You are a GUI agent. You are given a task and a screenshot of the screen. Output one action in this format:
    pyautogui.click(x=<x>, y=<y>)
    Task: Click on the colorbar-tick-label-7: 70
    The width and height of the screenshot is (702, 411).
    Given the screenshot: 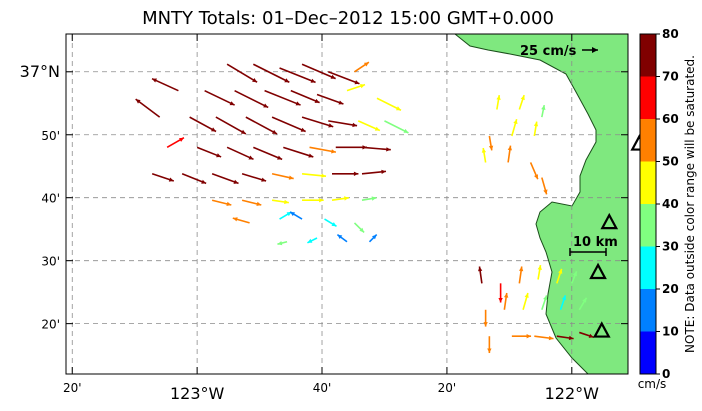 What is the action you would take?
    pyautogui.click(x=670, y=77)
    